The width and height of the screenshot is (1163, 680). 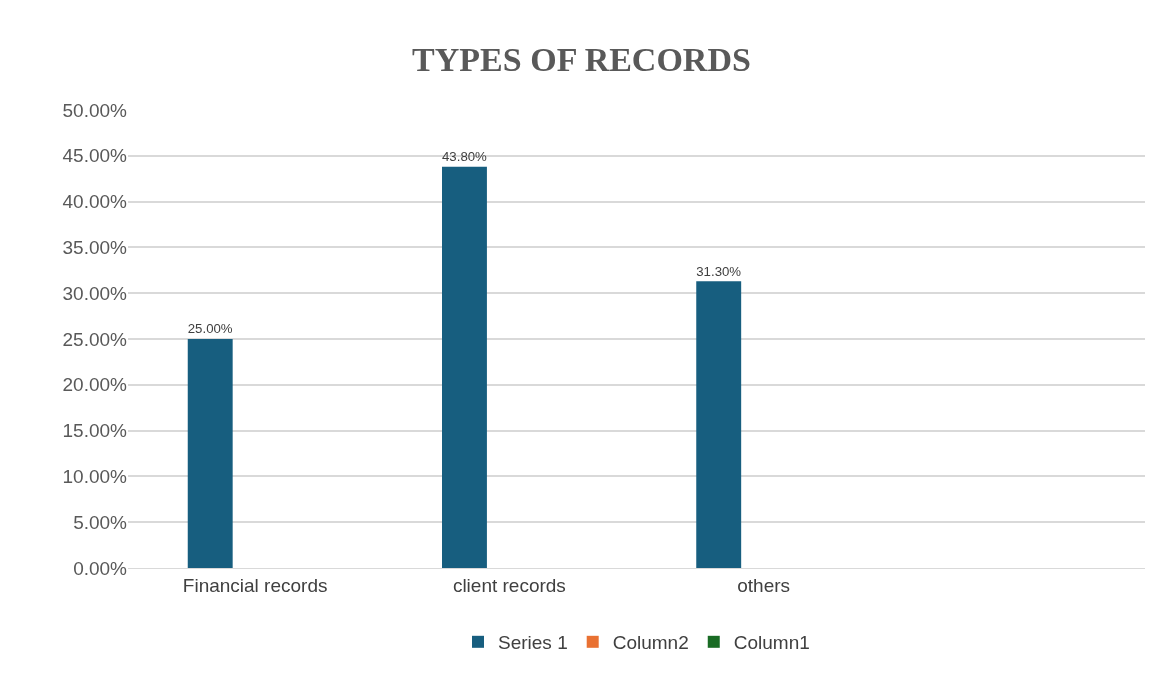 I want to click on legend-label: Column2, so click(x=650, y=643).